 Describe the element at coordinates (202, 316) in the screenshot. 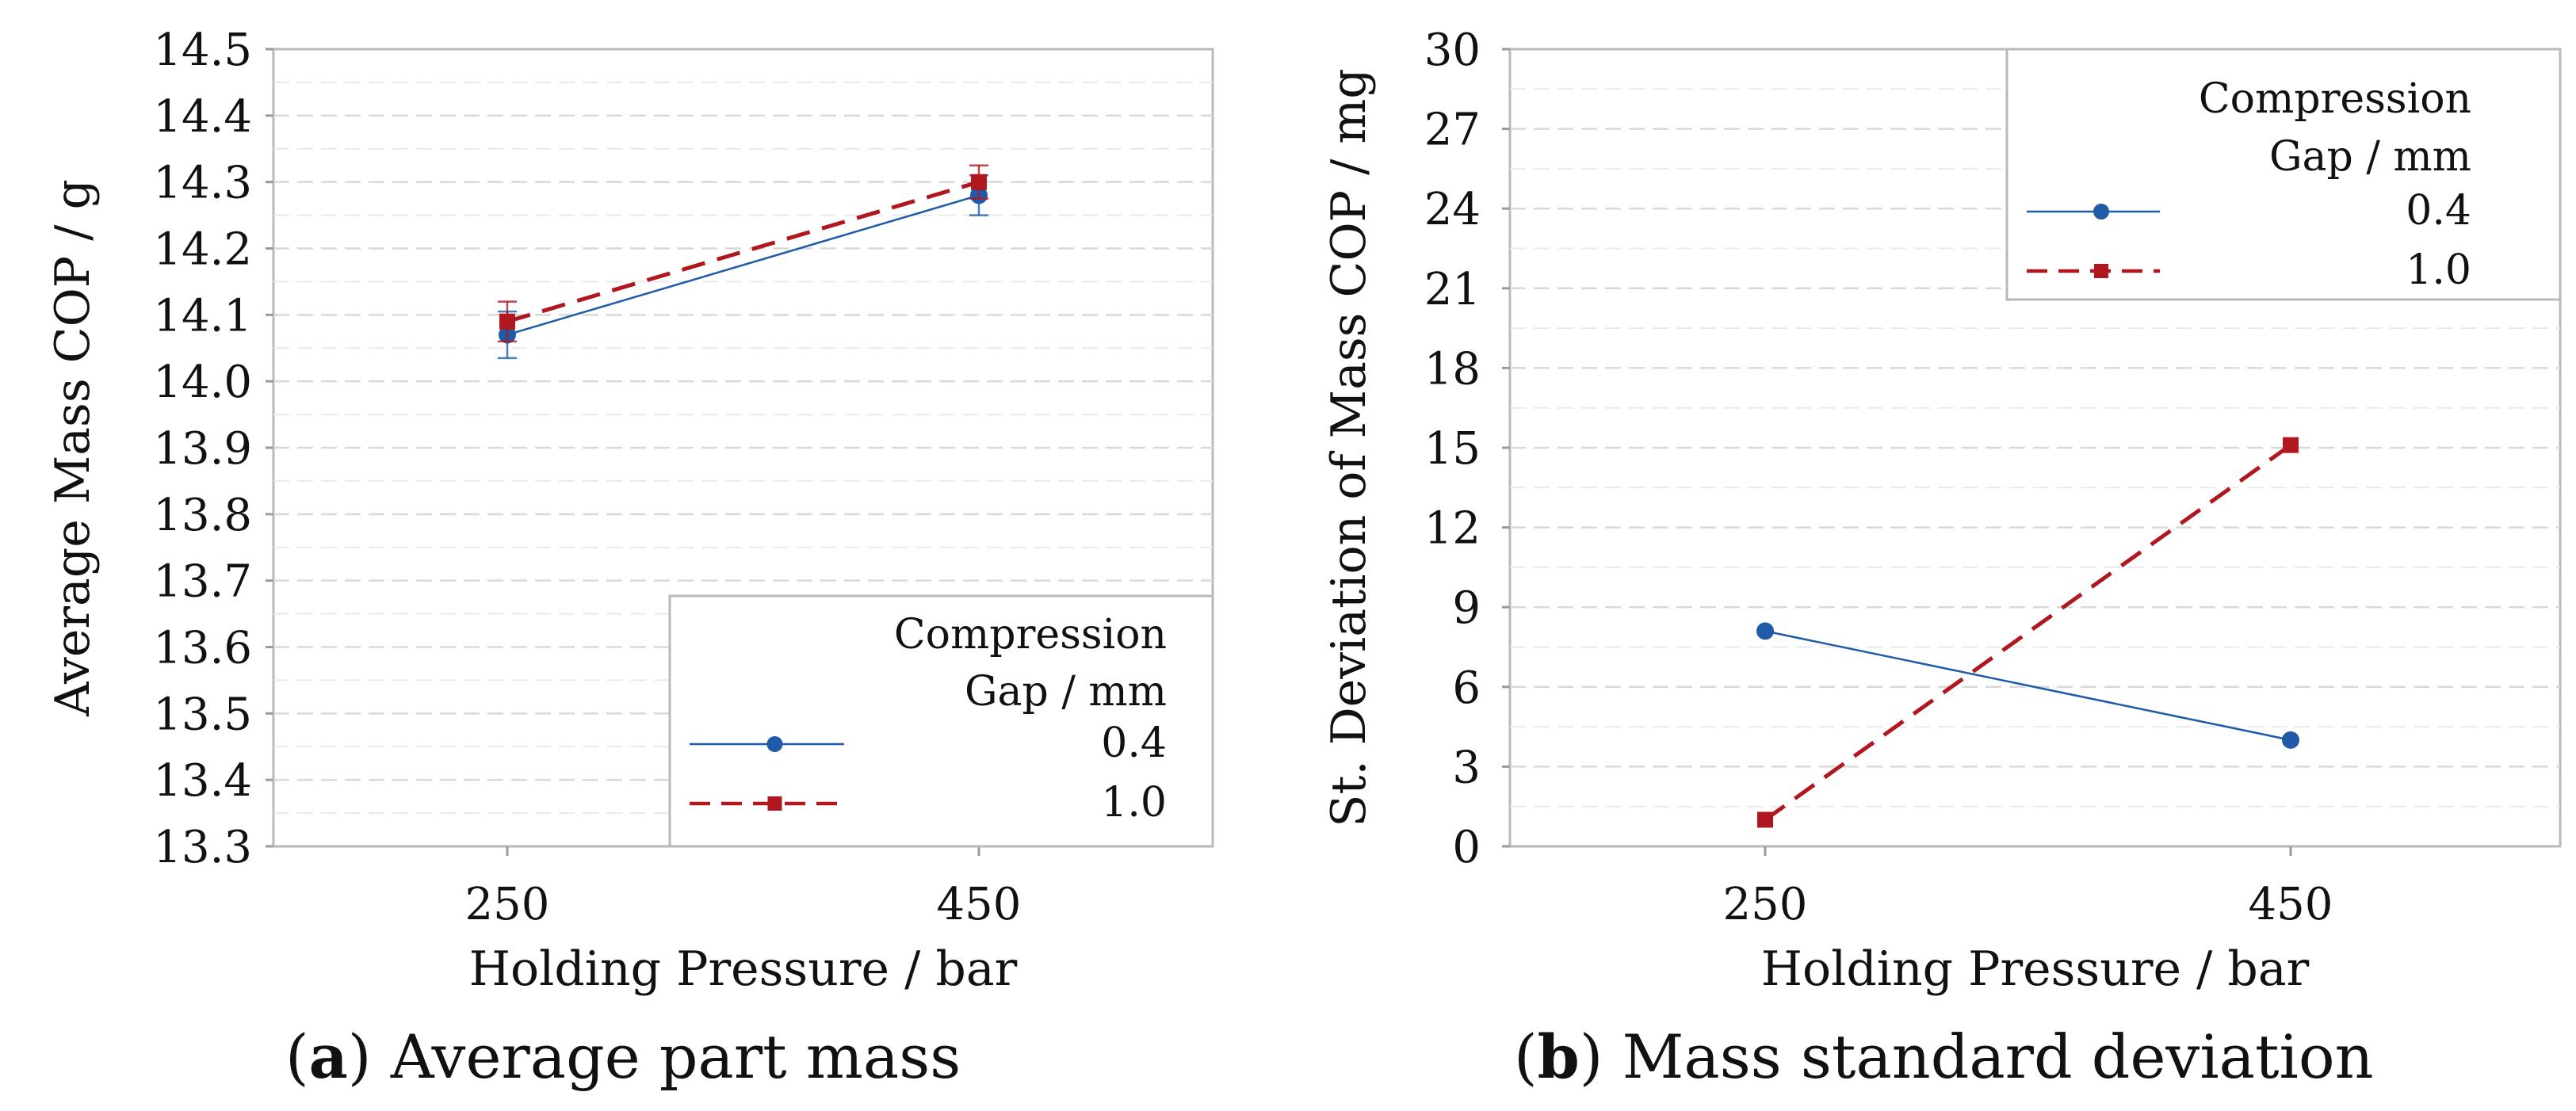

I see `y-tick-label: 14.1` at that location.